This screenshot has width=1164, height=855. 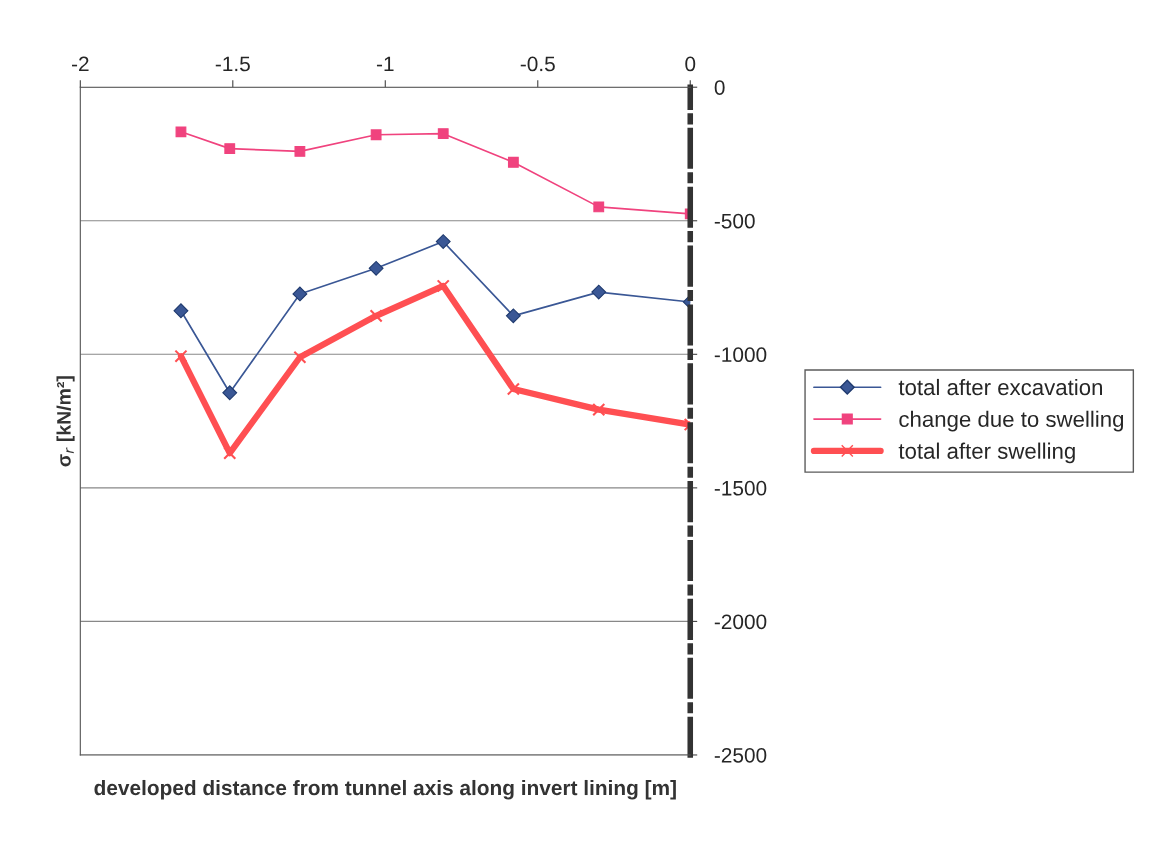 I want to click on legend-label: change due to swelling, so click(x=1011, y=421).